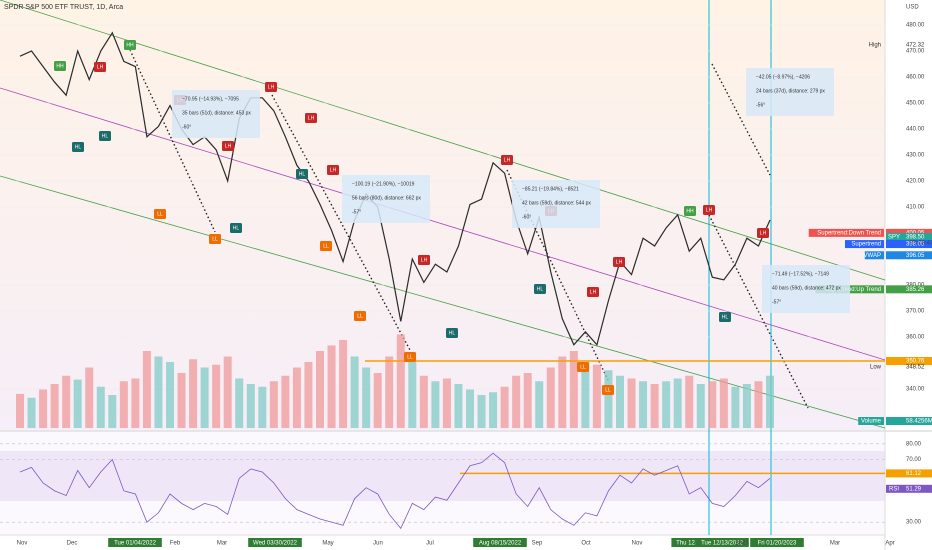  I want to click on measure-bars: 40 bars (59d), distance: 472 px, so click(806, 288).